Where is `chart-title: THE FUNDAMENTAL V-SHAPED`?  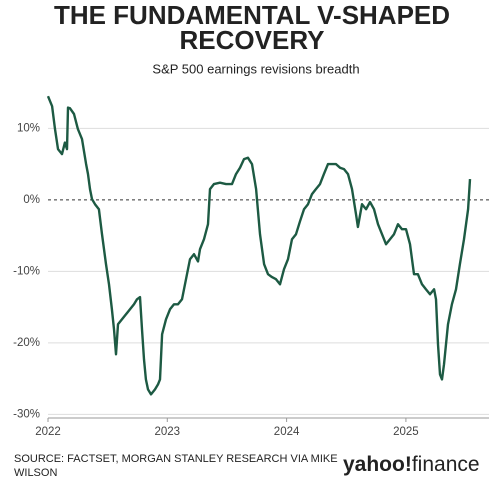 chart-title: THE FUNDAMENTAL V-SHAPED is located at coordinates (252, 15).